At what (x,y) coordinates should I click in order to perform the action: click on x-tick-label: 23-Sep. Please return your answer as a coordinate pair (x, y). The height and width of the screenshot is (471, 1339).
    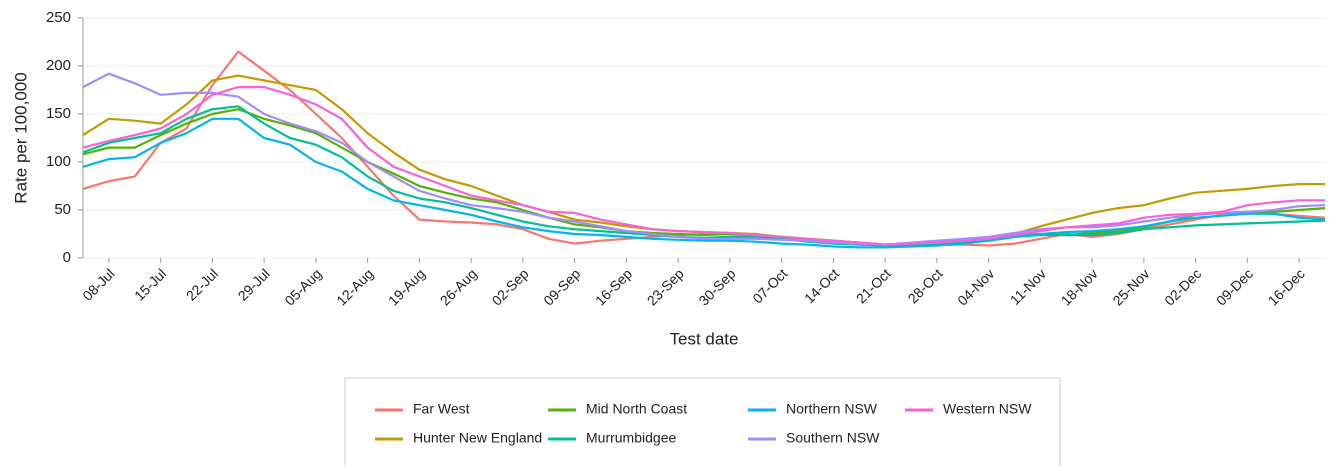
    Looking at the image, I should click on (665, 286).